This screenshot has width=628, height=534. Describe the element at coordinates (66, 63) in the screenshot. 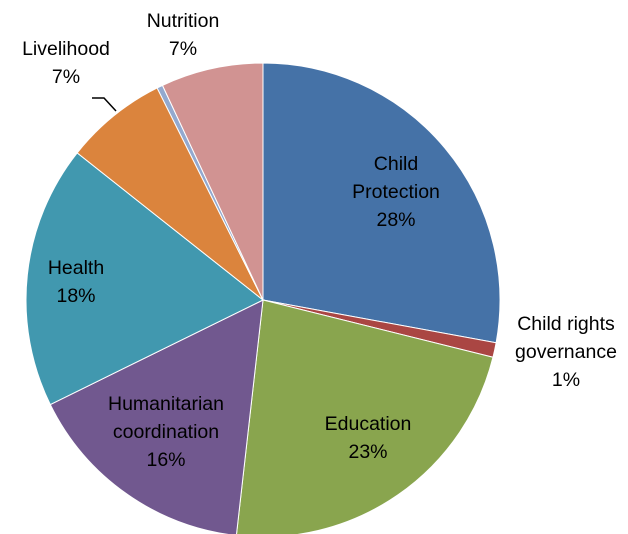

I see `slice-label-livelihood: Livelihood 7%` at that location.